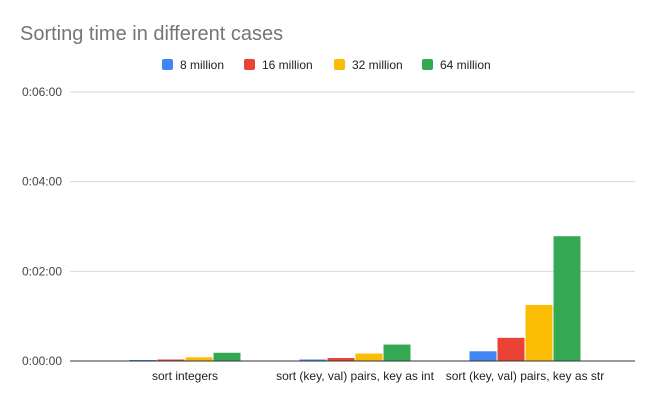  Describe the element at coordinates (42, 92) in the screenshot. I see `y-tick-label: 0:06:00` at that location.